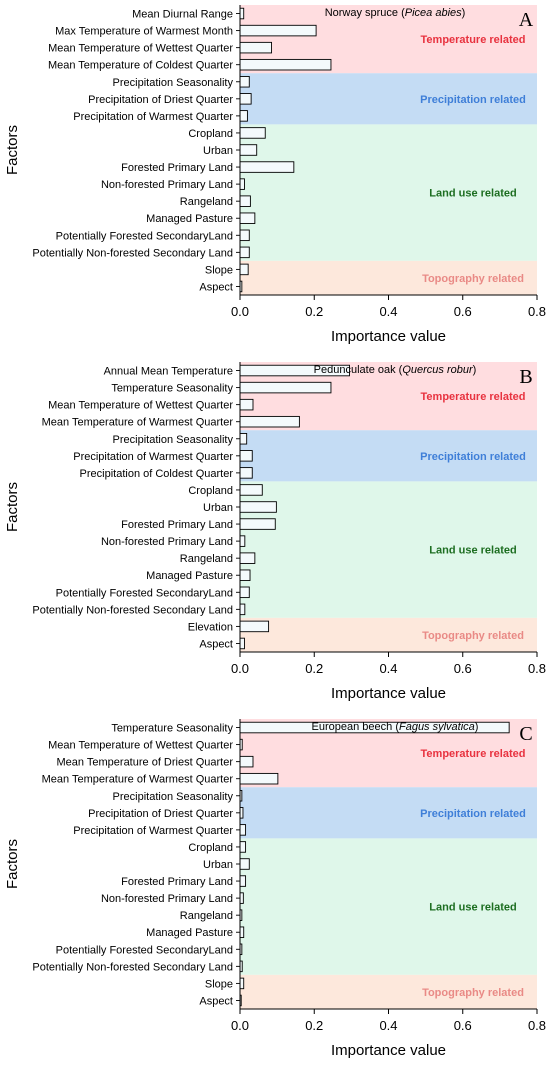 This screenshot has height=1079, width=550. Describe the element at coordinates (365, 13) in the screenshot. I see `panel-title-common: Norway spruce (` at that location.